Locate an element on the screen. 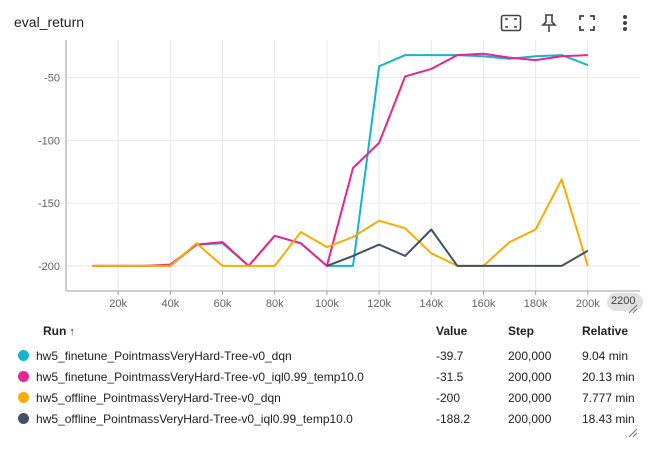  fit-domain-icon is located at coordinates (511, 23).